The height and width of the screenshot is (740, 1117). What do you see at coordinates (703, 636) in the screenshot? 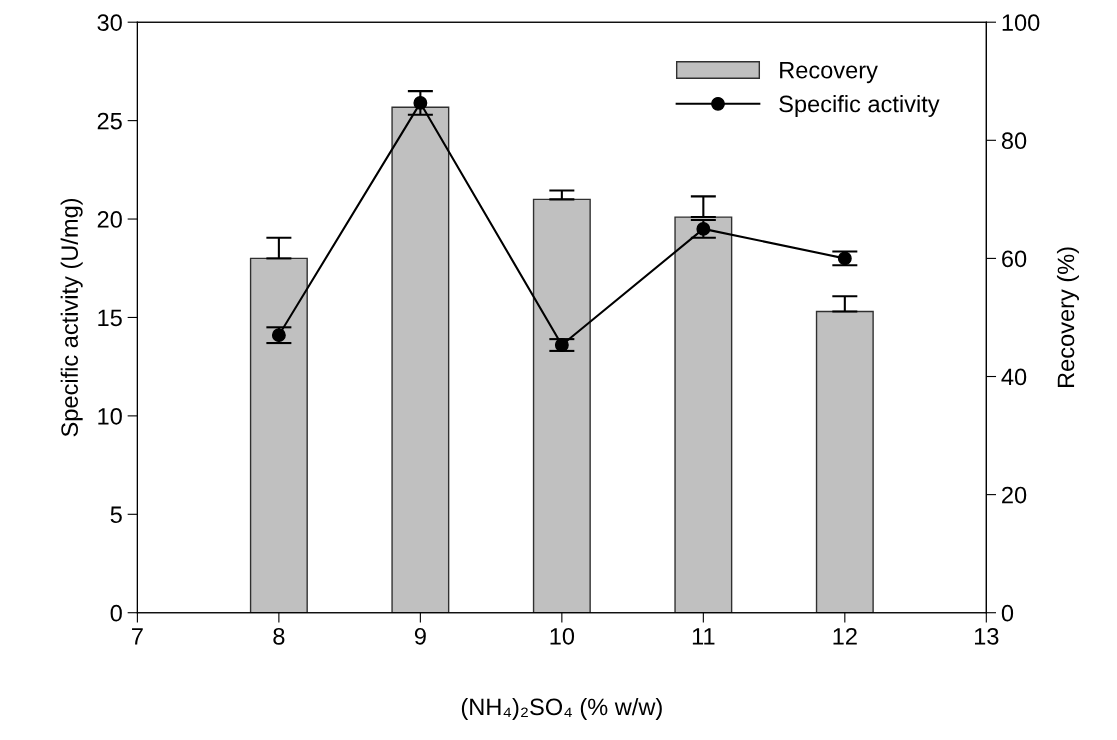
I see `x-tick-label: 11` at bounding box center [703, 636].